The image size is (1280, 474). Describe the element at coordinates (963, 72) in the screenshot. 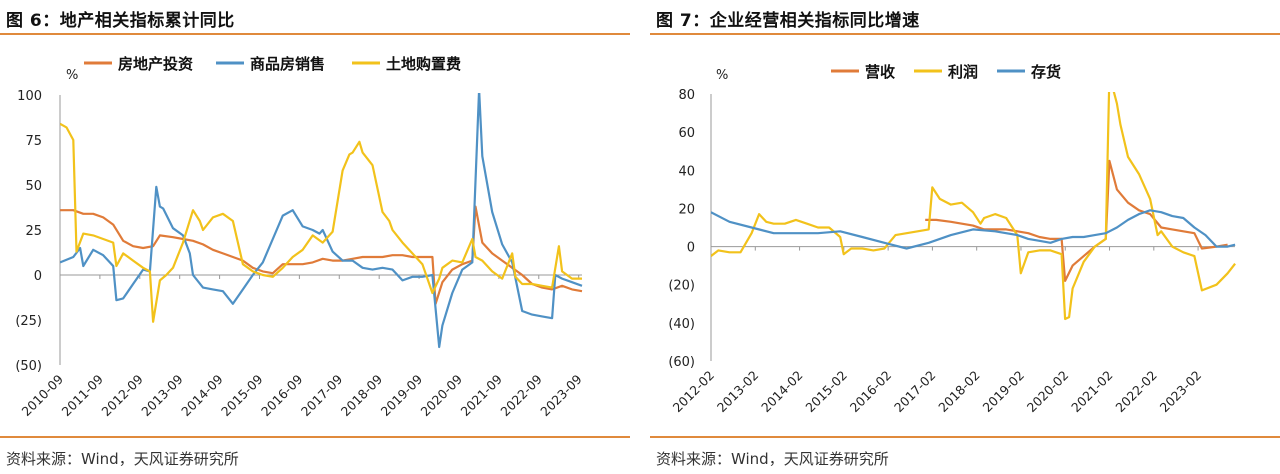

I see `legend-label: 利润` at that location.